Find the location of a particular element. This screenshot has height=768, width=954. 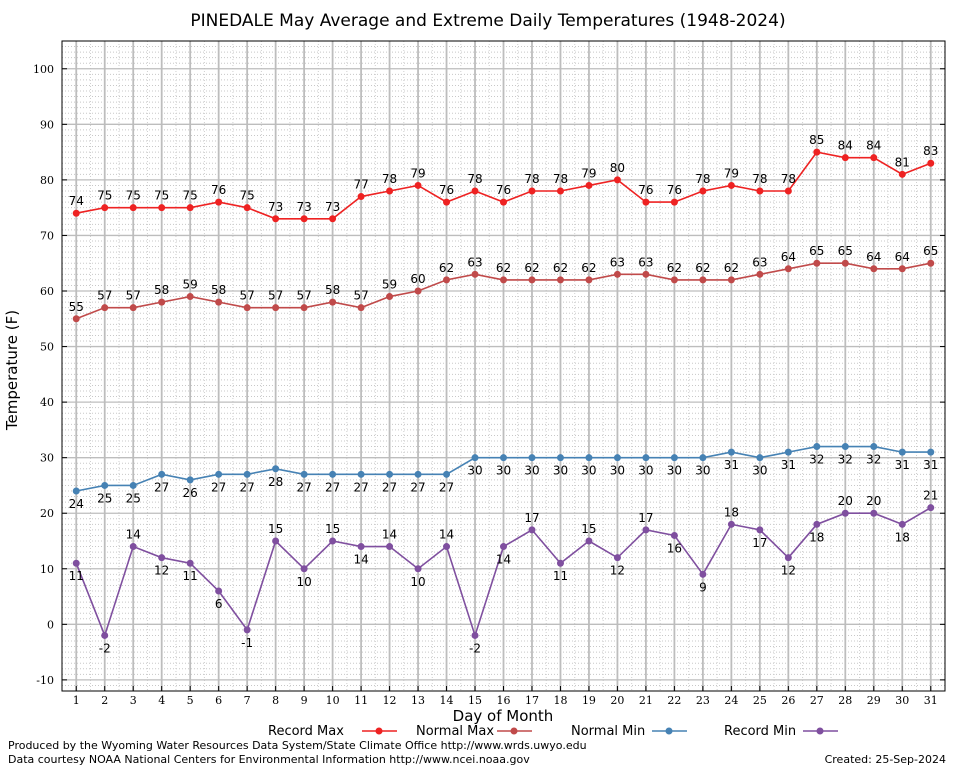

data-label: 9 is located at coordinates (703, 587).